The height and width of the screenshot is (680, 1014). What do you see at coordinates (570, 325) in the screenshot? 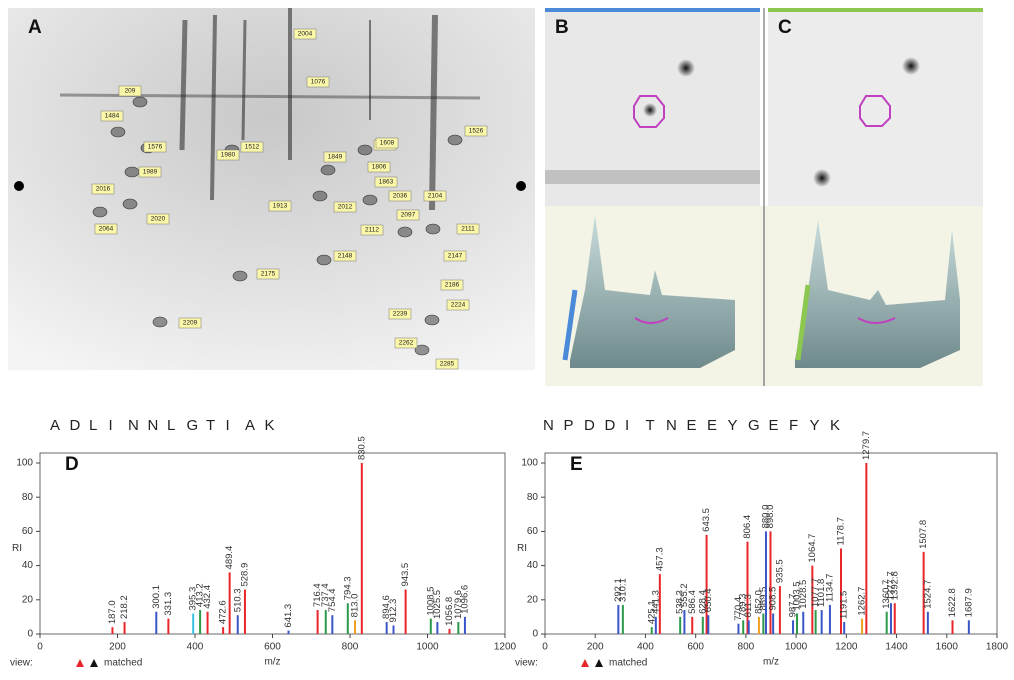
I see `axis-edge` at bounding box center [570, 325].